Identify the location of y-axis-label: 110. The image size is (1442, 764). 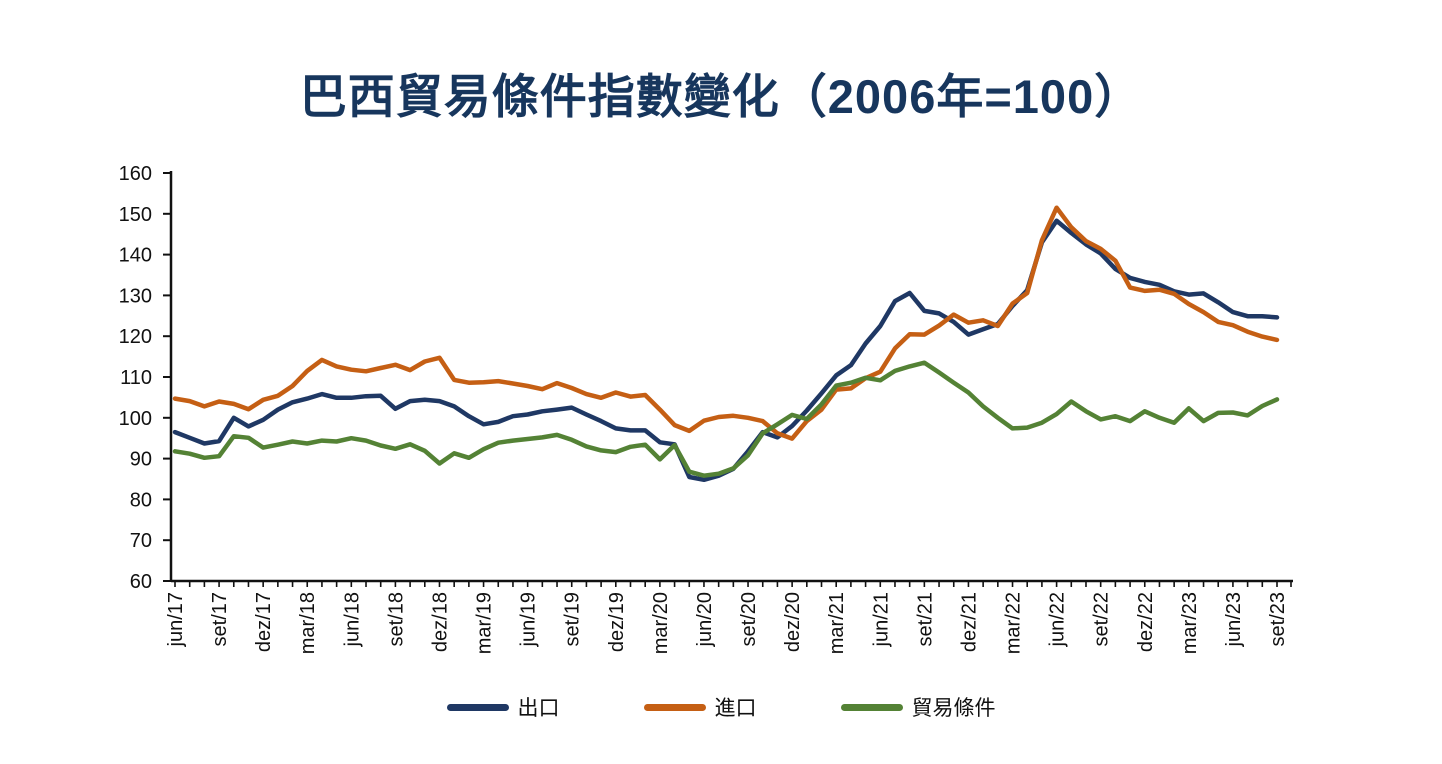
(136, 378).